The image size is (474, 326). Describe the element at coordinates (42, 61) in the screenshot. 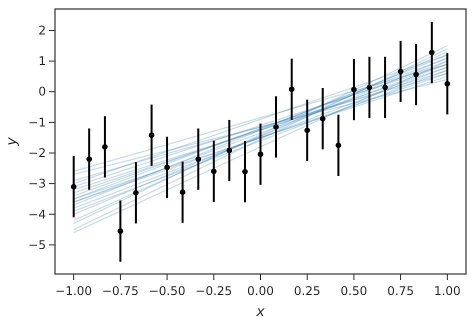

I see `y-tick-label: 1` at that location.